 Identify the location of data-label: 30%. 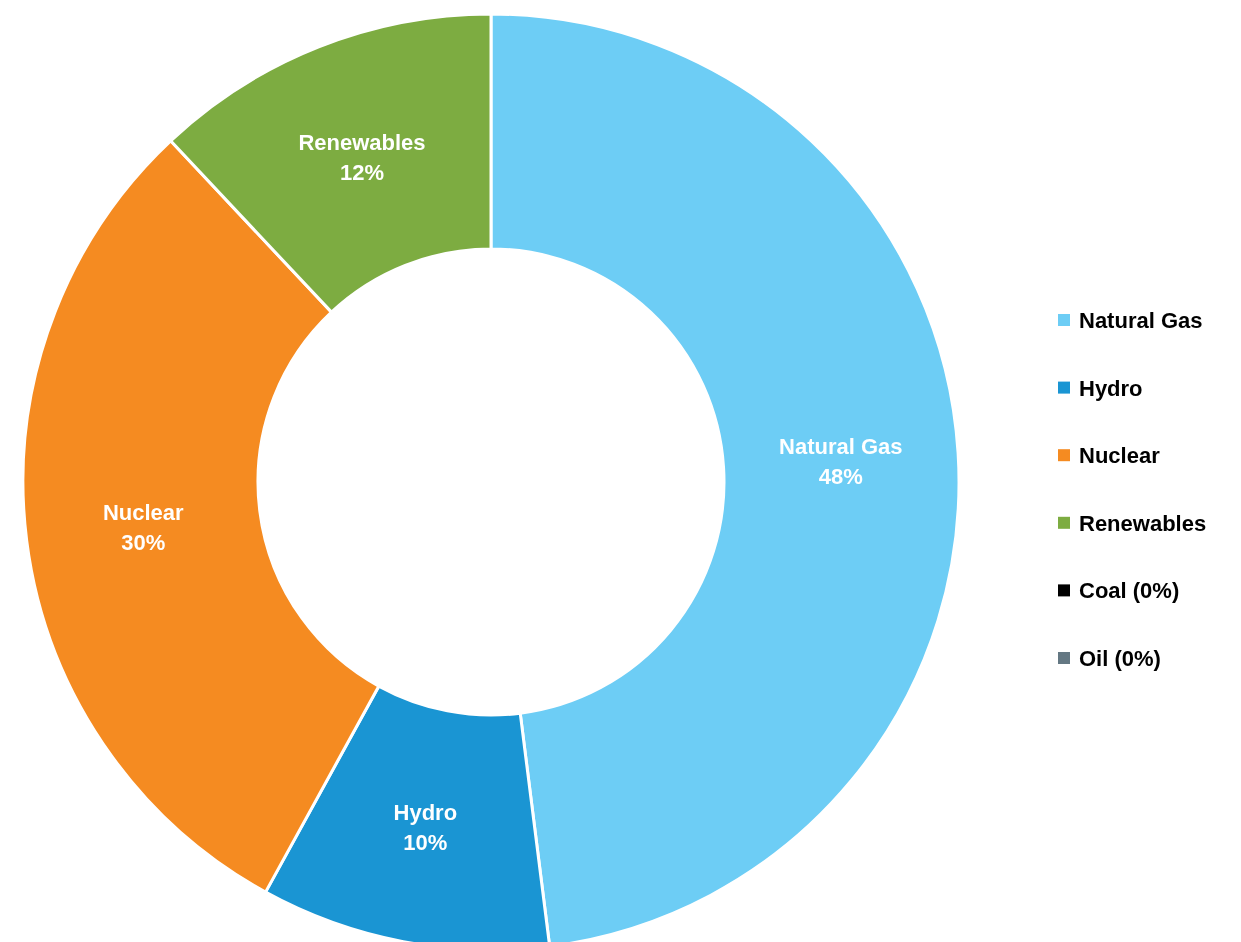
(143, 542).